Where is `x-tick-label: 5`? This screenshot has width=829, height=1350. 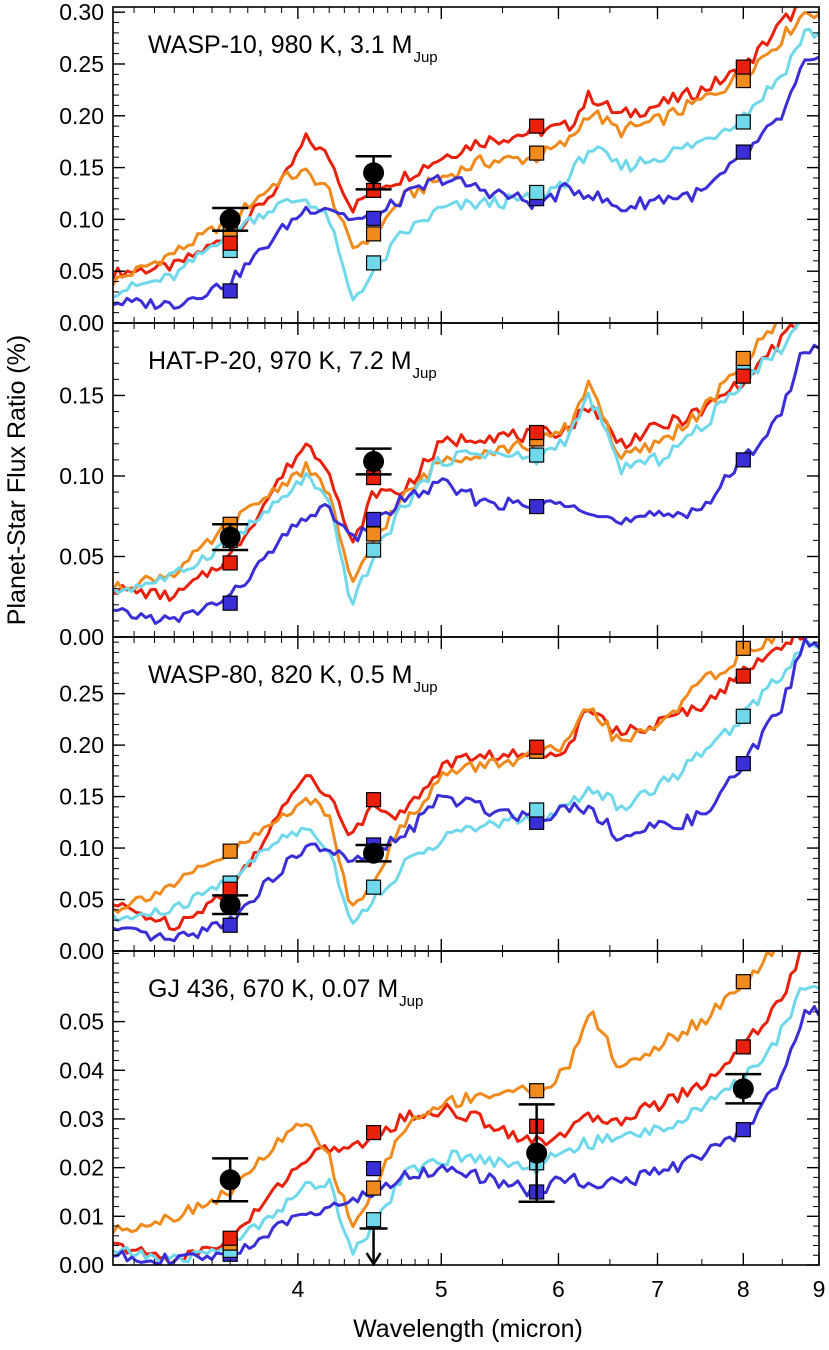
x-tick-label: 5 is located at coordinates (441, 1289).